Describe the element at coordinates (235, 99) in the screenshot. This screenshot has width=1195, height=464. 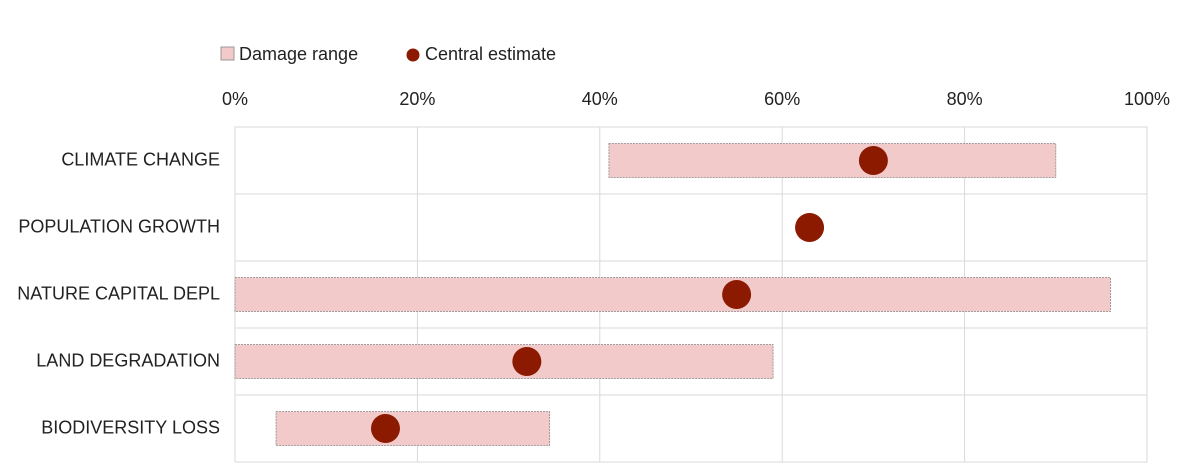
I see `x-tick-label: 0%` at that location.